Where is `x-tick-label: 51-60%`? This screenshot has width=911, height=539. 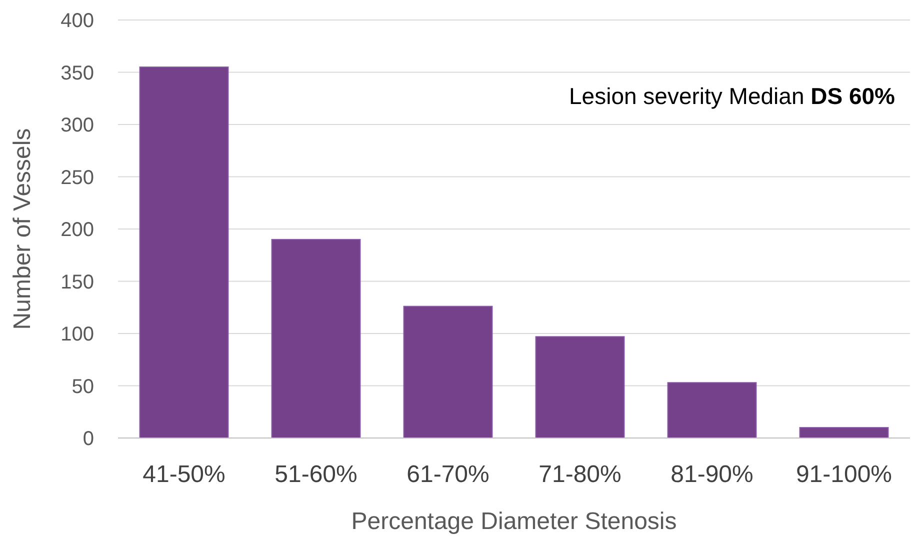 x-tick-label: 51-60% is located at coordinates (316, 474).